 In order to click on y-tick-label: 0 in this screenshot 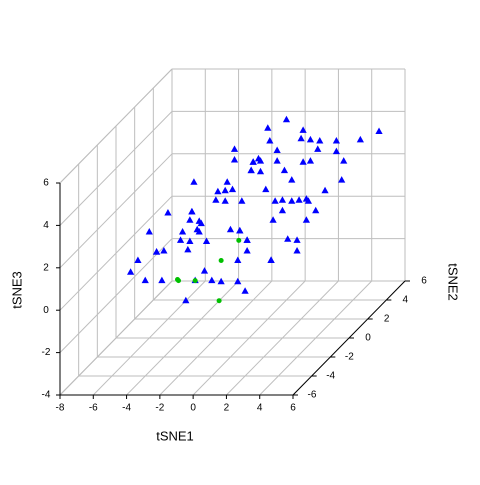, I will do `click(368, 338)`.